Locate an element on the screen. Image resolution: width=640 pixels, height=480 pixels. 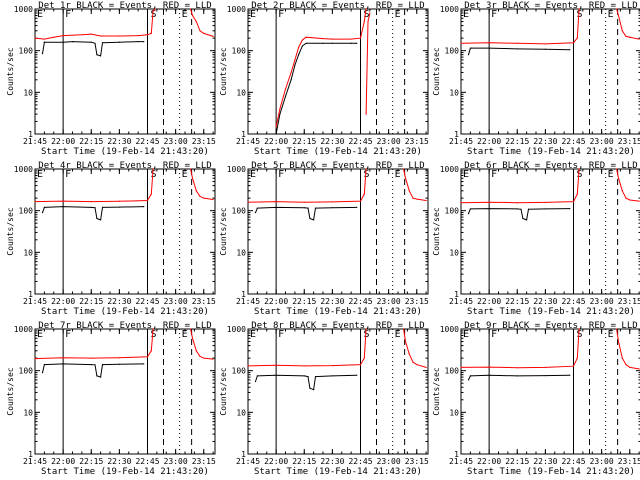
series-line-events is located at coordinates (93, 213).